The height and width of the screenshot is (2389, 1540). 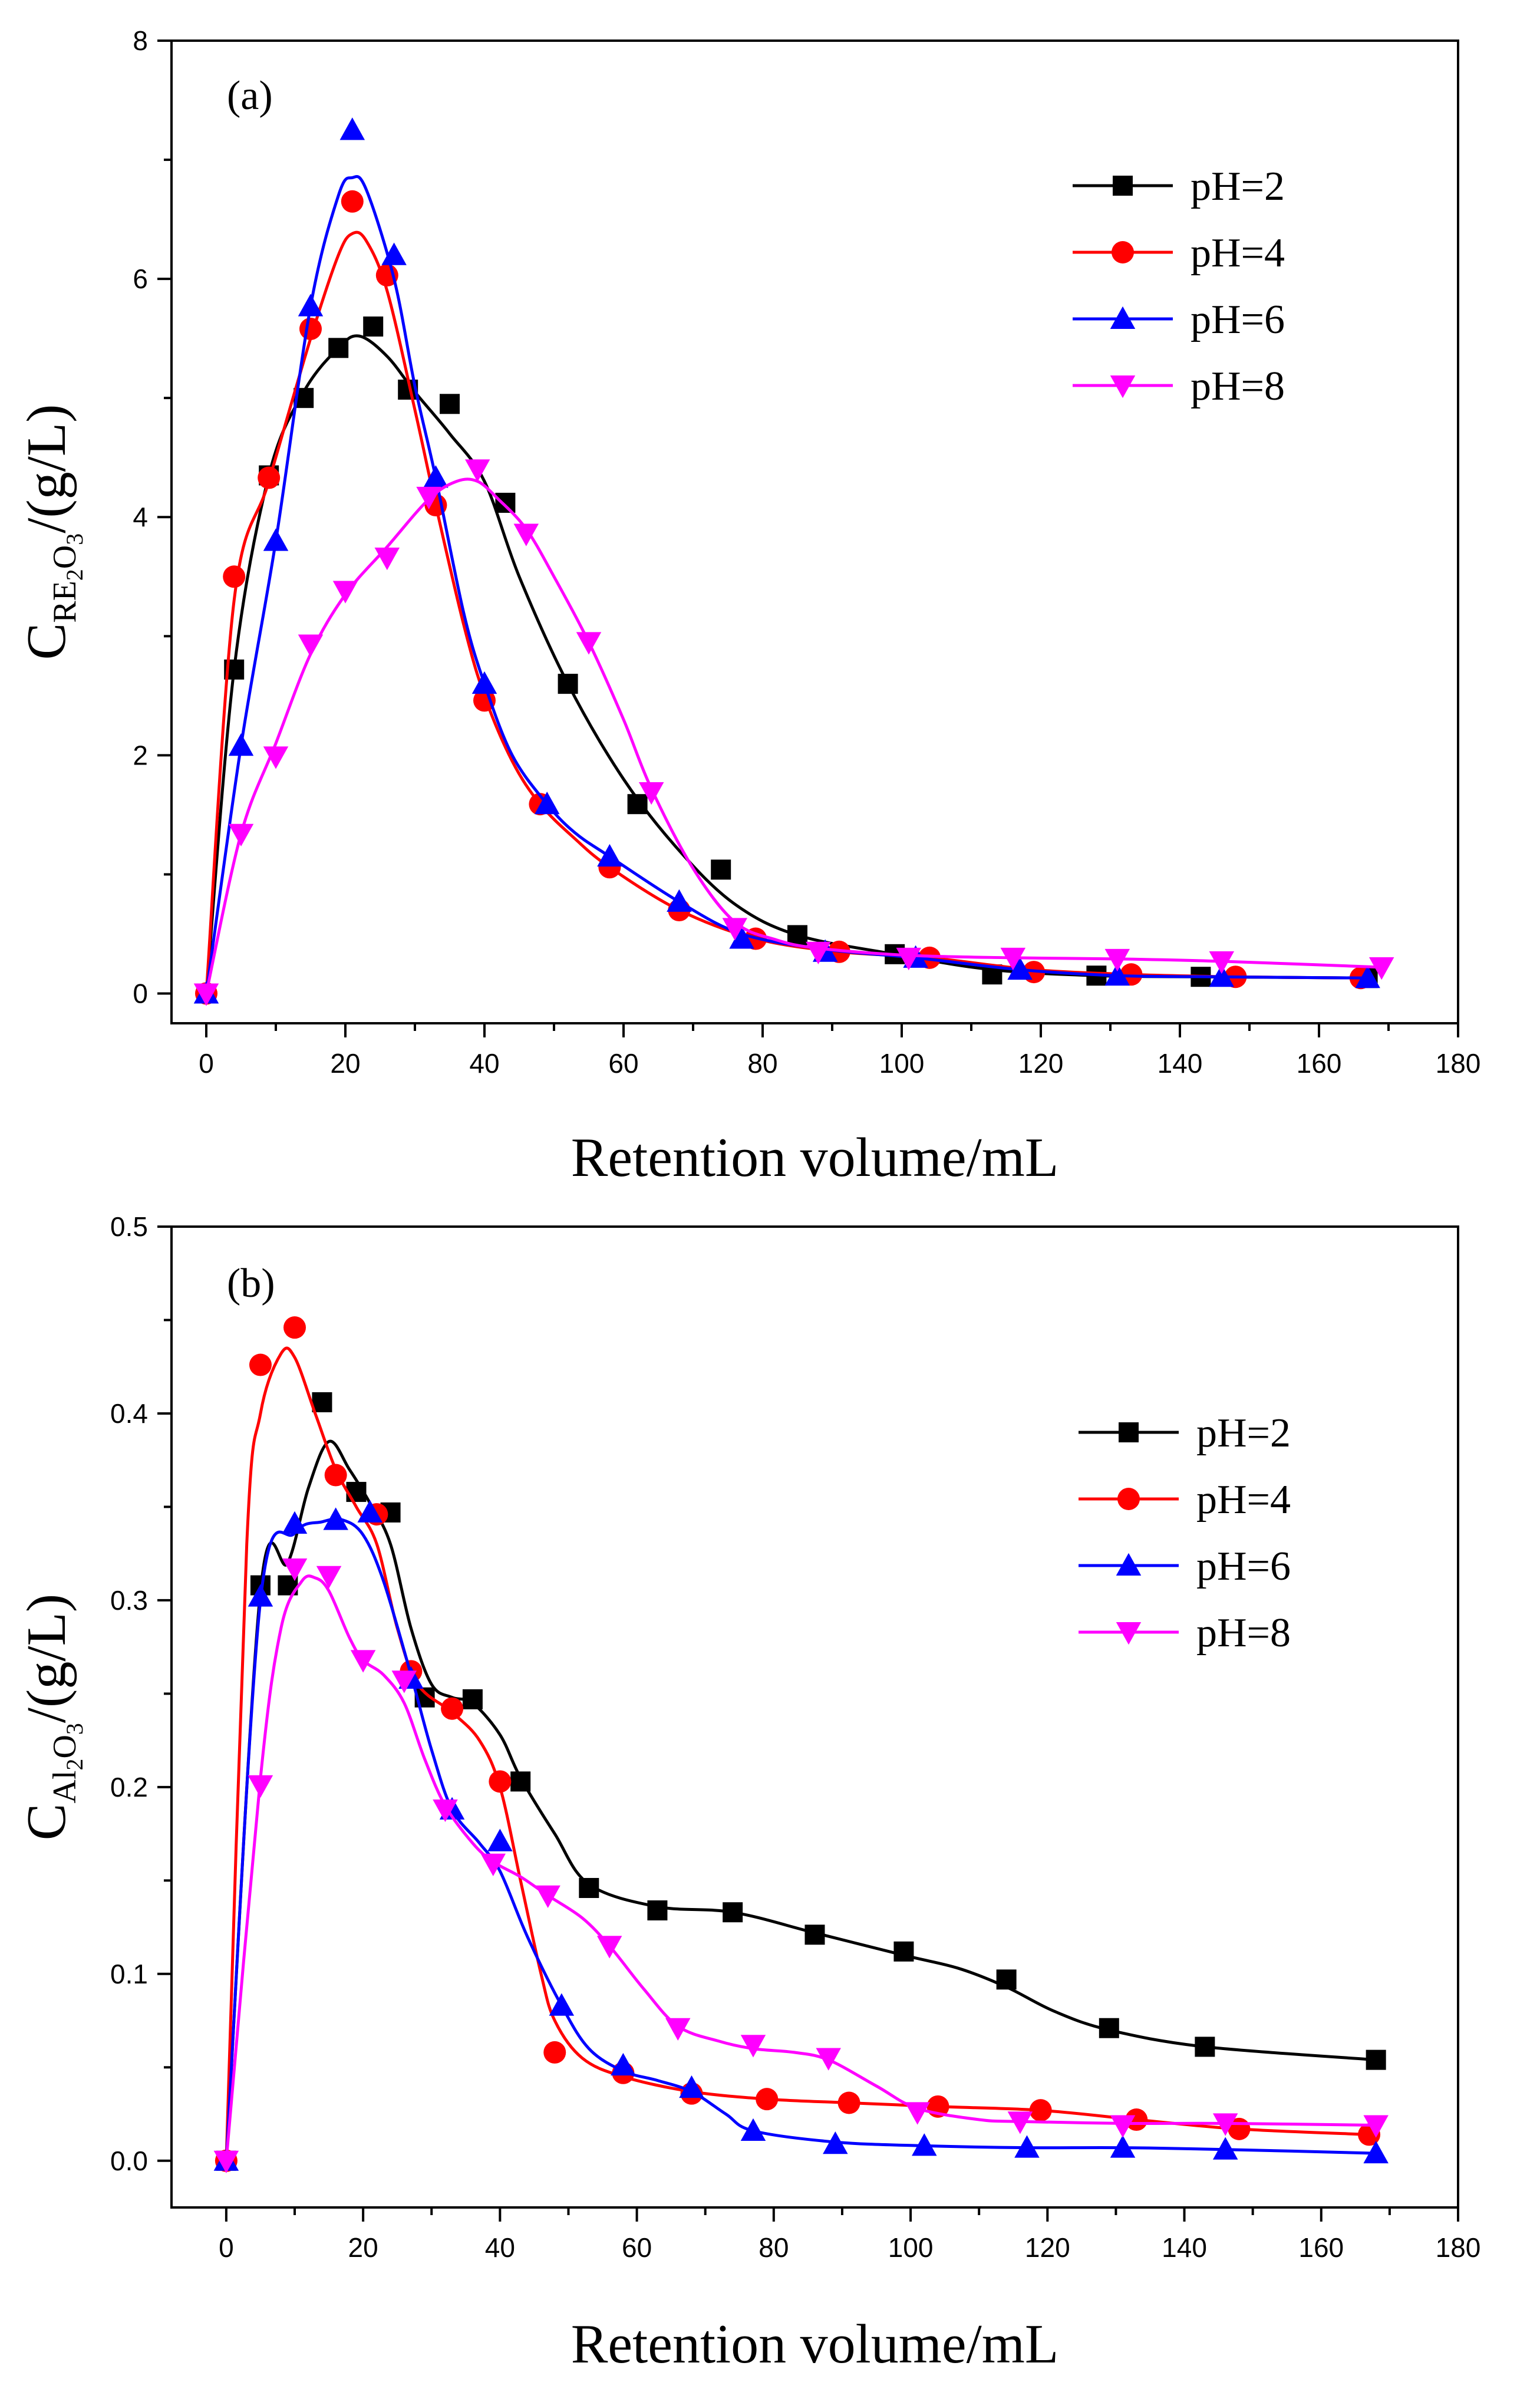 What do you see at coordinates (484, 1063) in the screenshot?
I see `x-tick-label: 40` at bounding box center [484, 1063].